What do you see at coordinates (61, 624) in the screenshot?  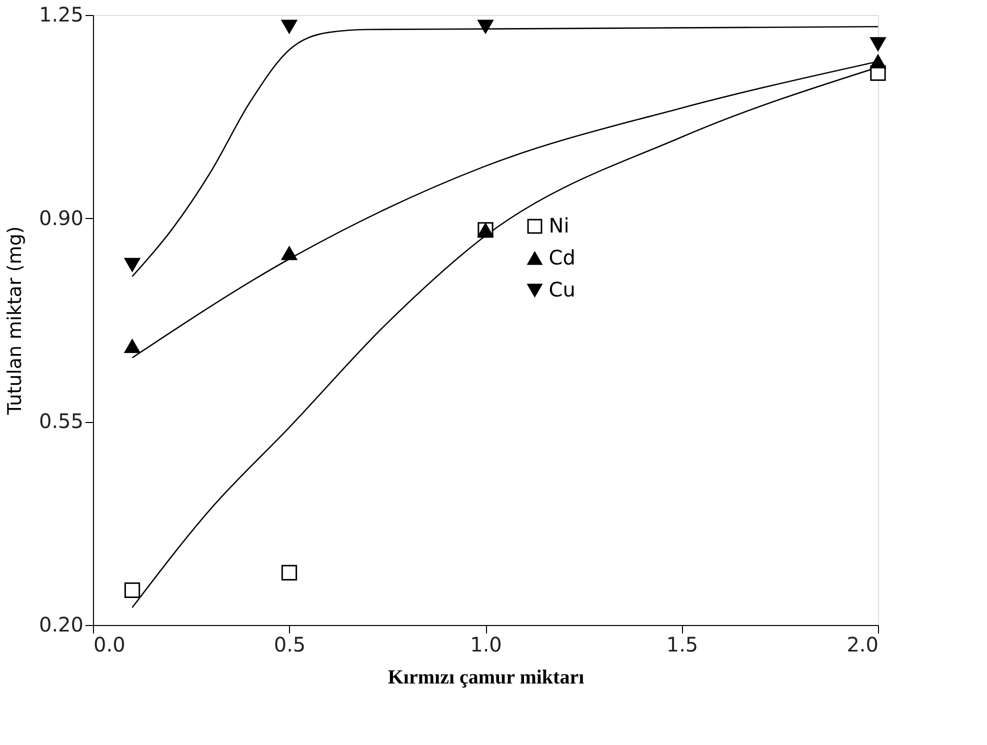 I see `y-tick-label: 0.20` at bounding box center [61, 624].